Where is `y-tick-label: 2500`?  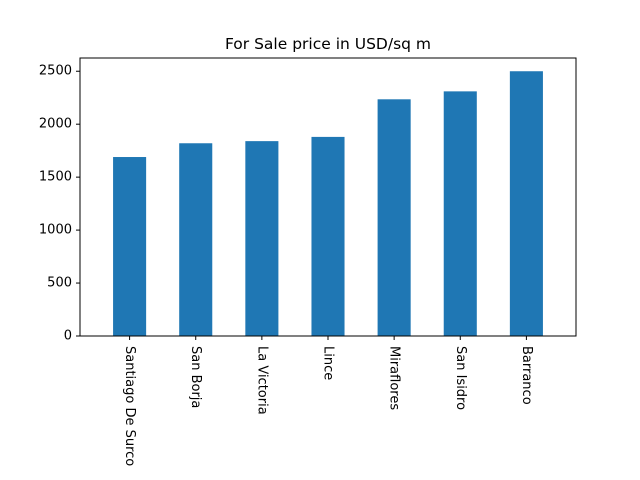
y-tick-label: 2500 is located at coordinates (55, 71).